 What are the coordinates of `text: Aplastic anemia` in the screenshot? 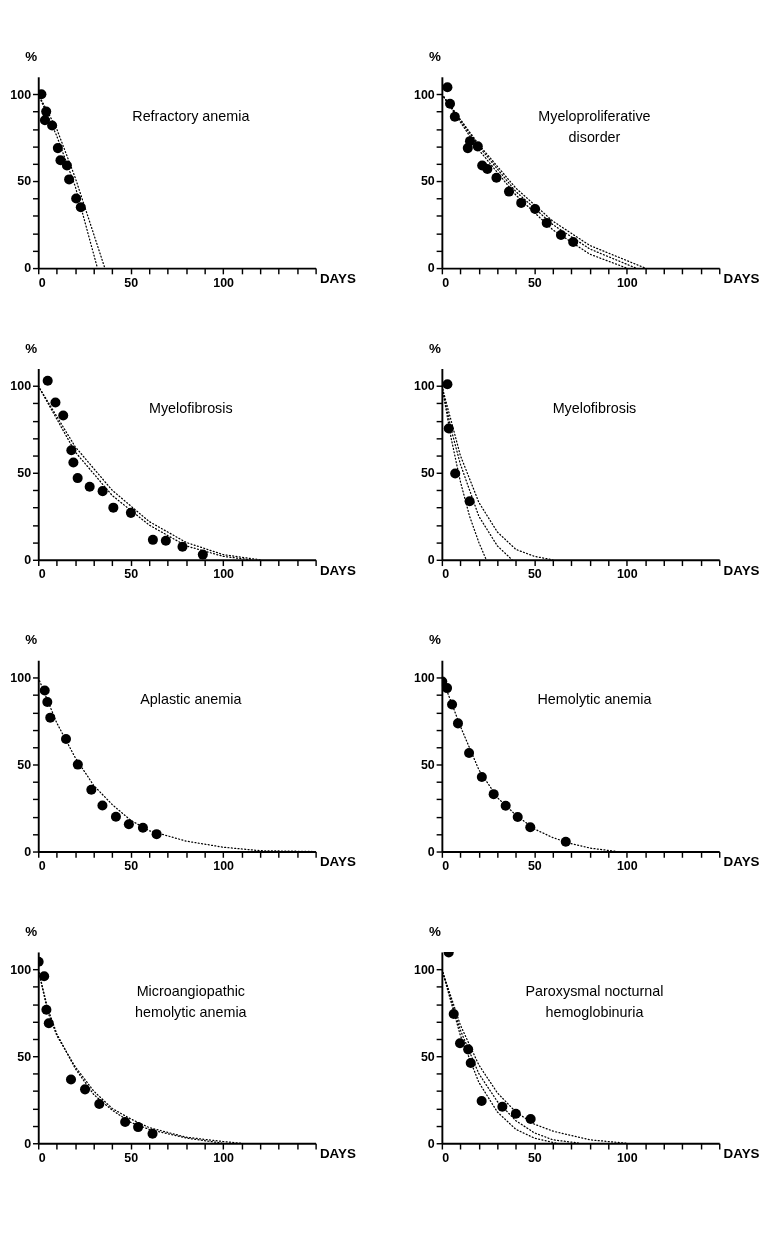 It's located at (191, 699).